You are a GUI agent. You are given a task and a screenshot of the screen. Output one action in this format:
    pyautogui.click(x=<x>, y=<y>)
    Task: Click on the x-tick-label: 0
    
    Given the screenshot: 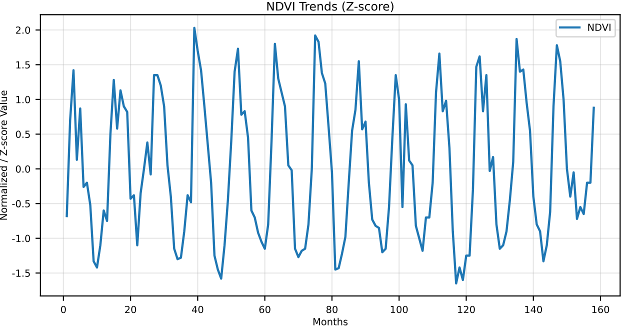 What is the action you would take?
    pyautogui.click(x=63, y=310)
    